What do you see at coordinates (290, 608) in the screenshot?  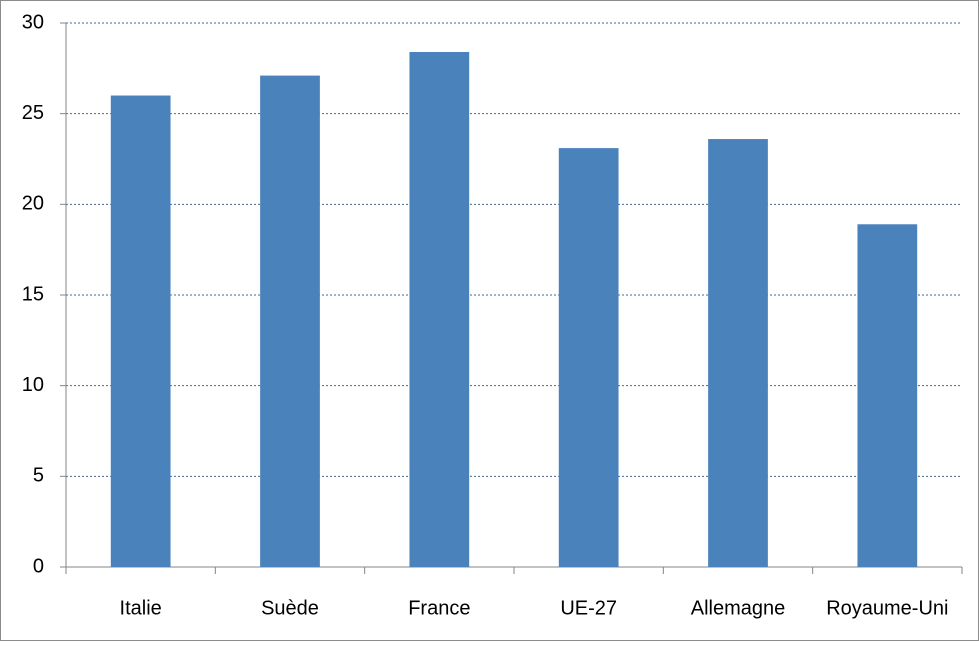 I see `x-tick-label: Suède` at bounding box center [290, 608].